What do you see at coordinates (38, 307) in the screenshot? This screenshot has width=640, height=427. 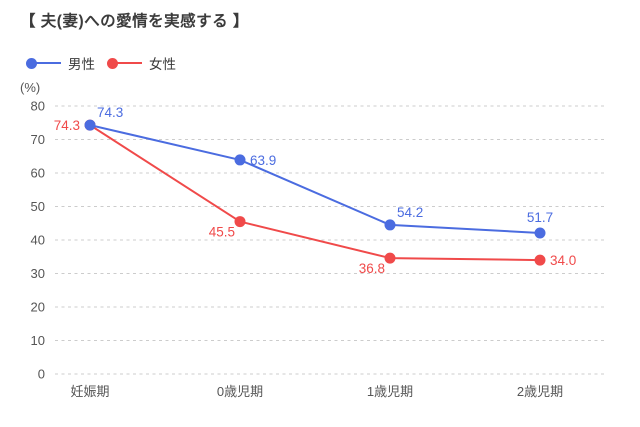 I see `y-tick-label: 20` at bounding box center [38, 307].